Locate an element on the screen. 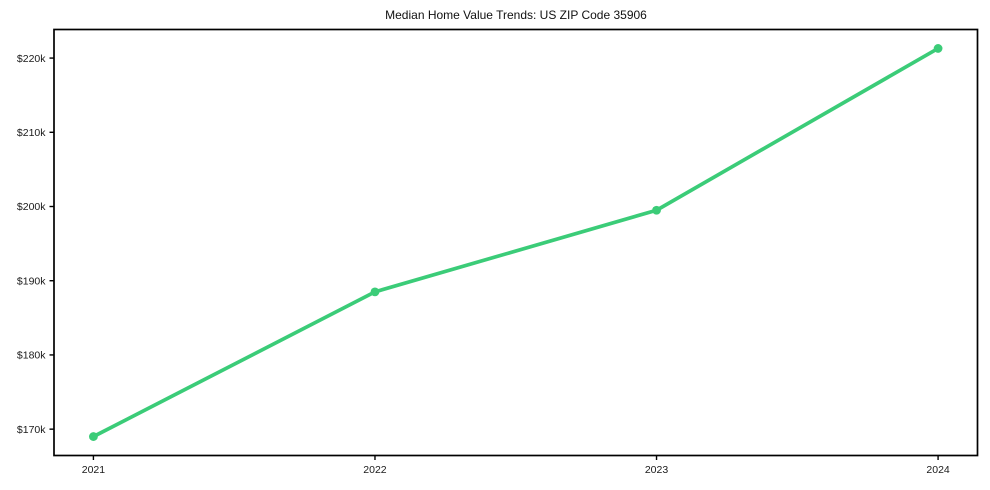 This screenshot has width=990, height=490. data-point-2023 is located at coordinates (656, 210).